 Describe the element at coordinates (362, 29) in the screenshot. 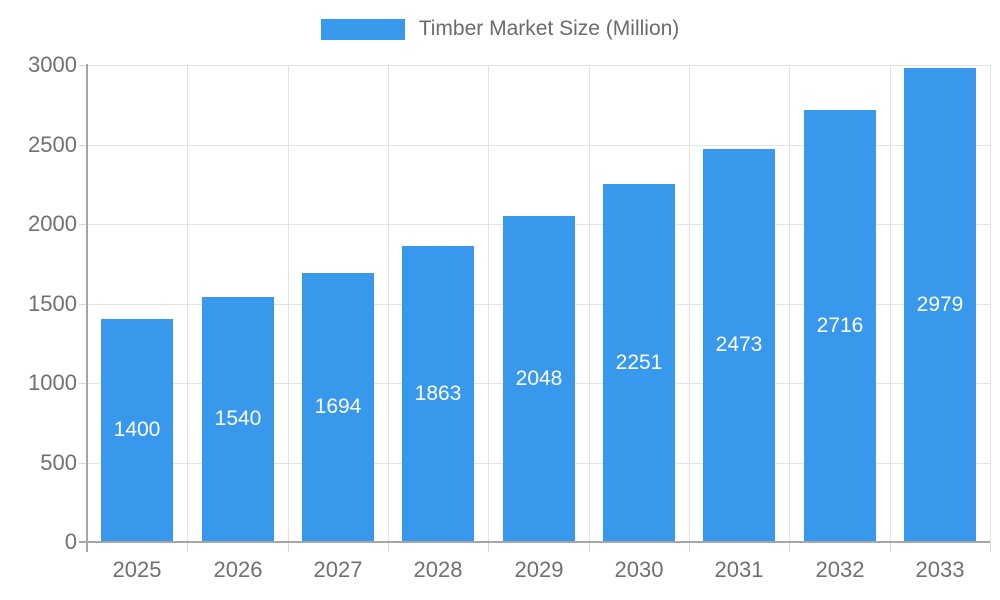

I see `legend-swatch-icon` at that location.